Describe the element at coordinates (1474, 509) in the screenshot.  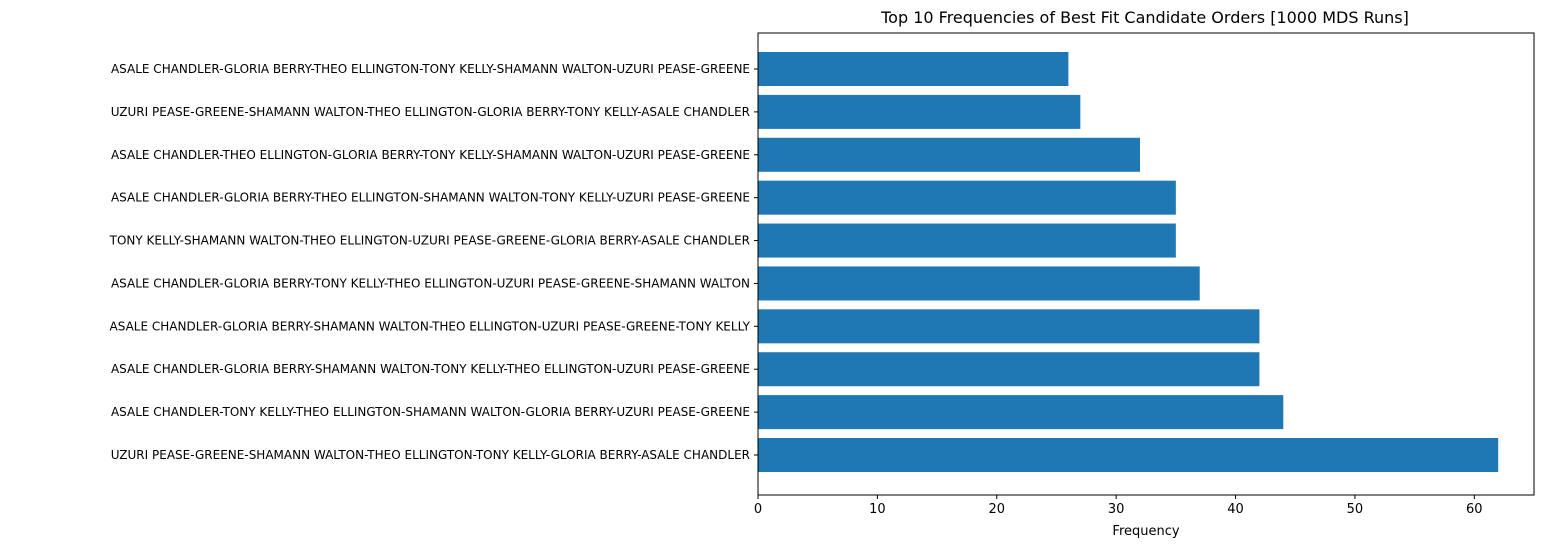
I see `x-tick-label: 60` at that location.